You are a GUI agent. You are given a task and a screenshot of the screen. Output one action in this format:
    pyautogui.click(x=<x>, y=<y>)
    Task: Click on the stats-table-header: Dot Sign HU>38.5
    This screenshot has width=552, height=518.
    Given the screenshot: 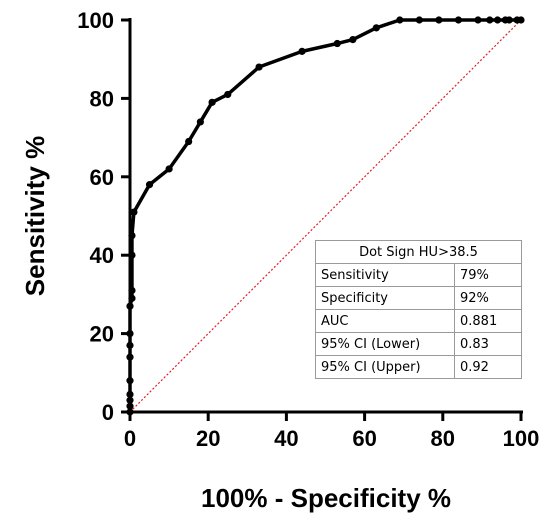 What is the action you would take?
    pyautogui.click(x=418, y=252)
    